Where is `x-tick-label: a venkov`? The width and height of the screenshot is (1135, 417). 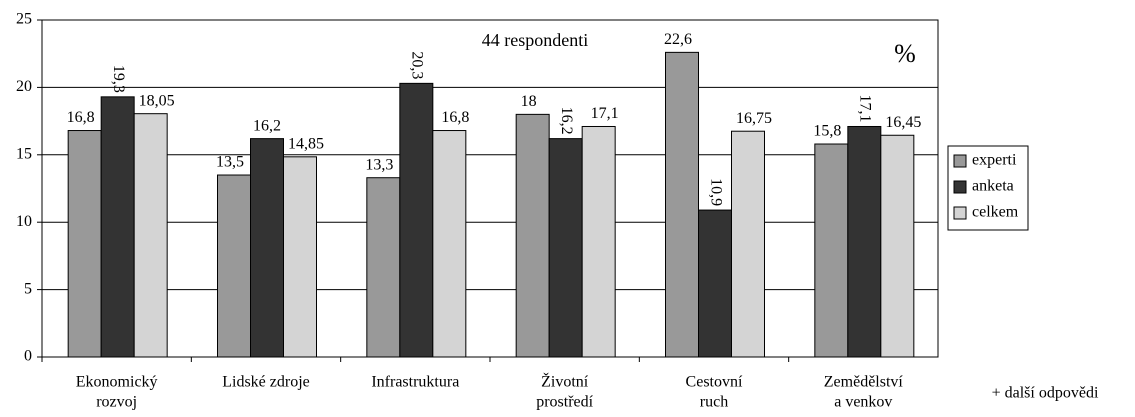 x-tick-label: a venkov is located at coordinates (863, 402).